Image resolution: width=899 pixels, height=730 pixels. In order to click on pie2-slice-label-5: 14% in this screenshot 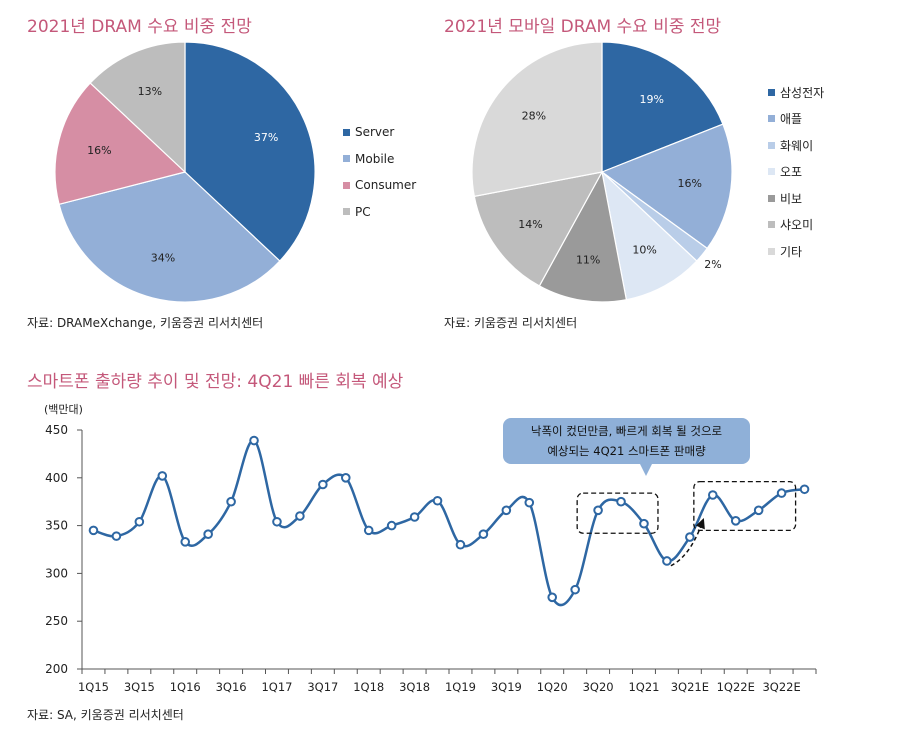, I will do `click(530, 224)`.